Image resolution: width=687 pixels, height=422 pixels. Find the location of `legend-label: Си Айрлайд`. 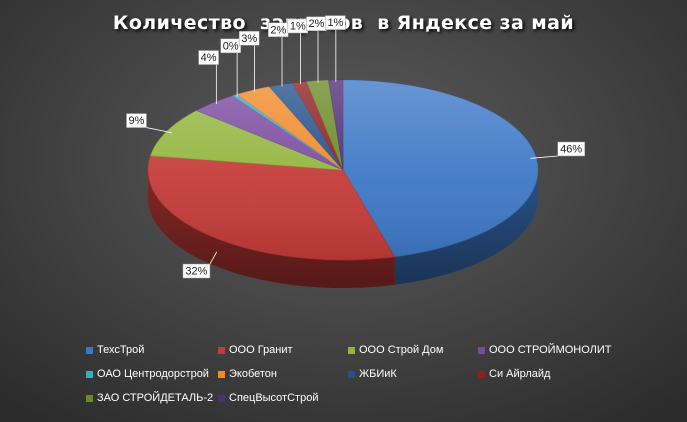

legend-label: Си Айрлайд is located at coordinates (520, 374).